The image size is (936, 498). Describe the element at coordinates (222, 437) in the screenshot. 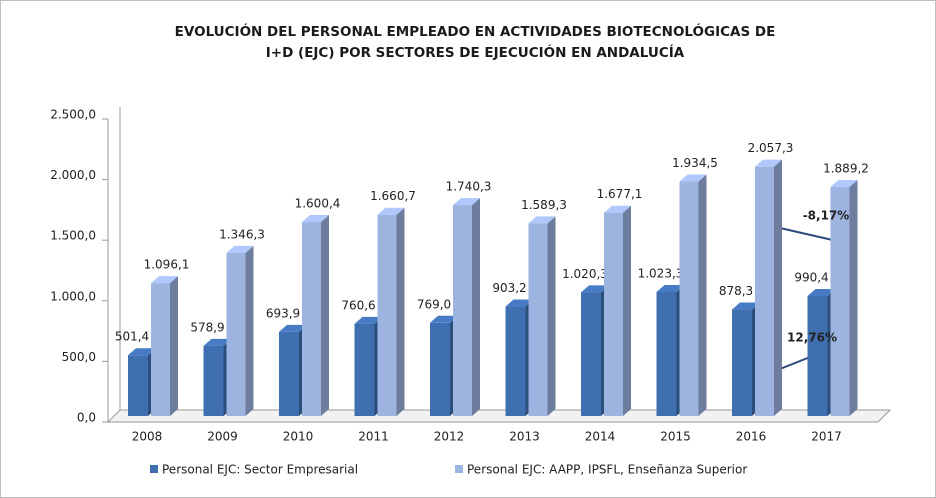

I see `x-tick-label: 2009` at that location.